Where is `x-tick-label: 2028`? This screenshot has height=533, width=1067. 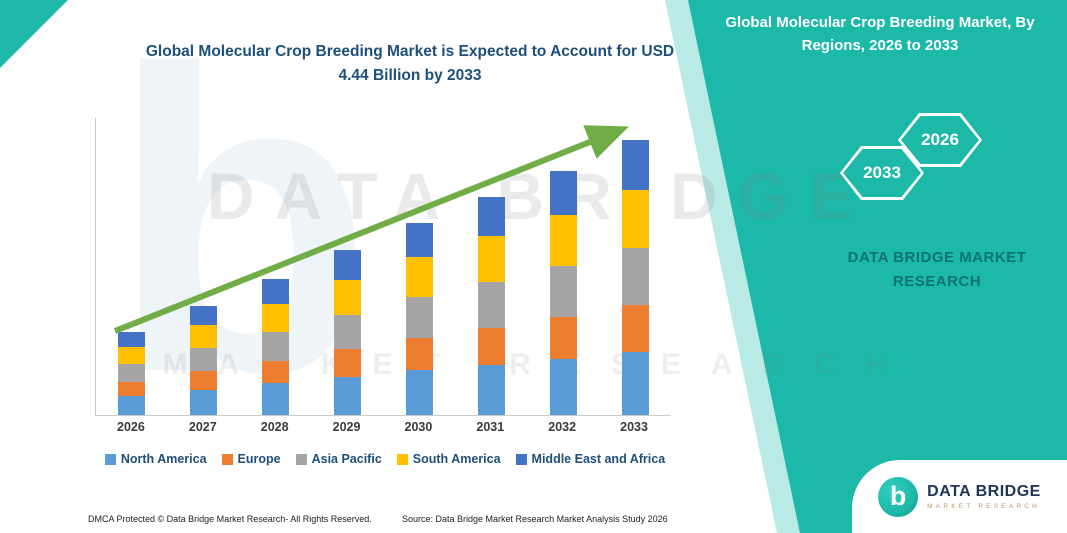 x-tick-label: 2028 is located at coordinates (274, 427).